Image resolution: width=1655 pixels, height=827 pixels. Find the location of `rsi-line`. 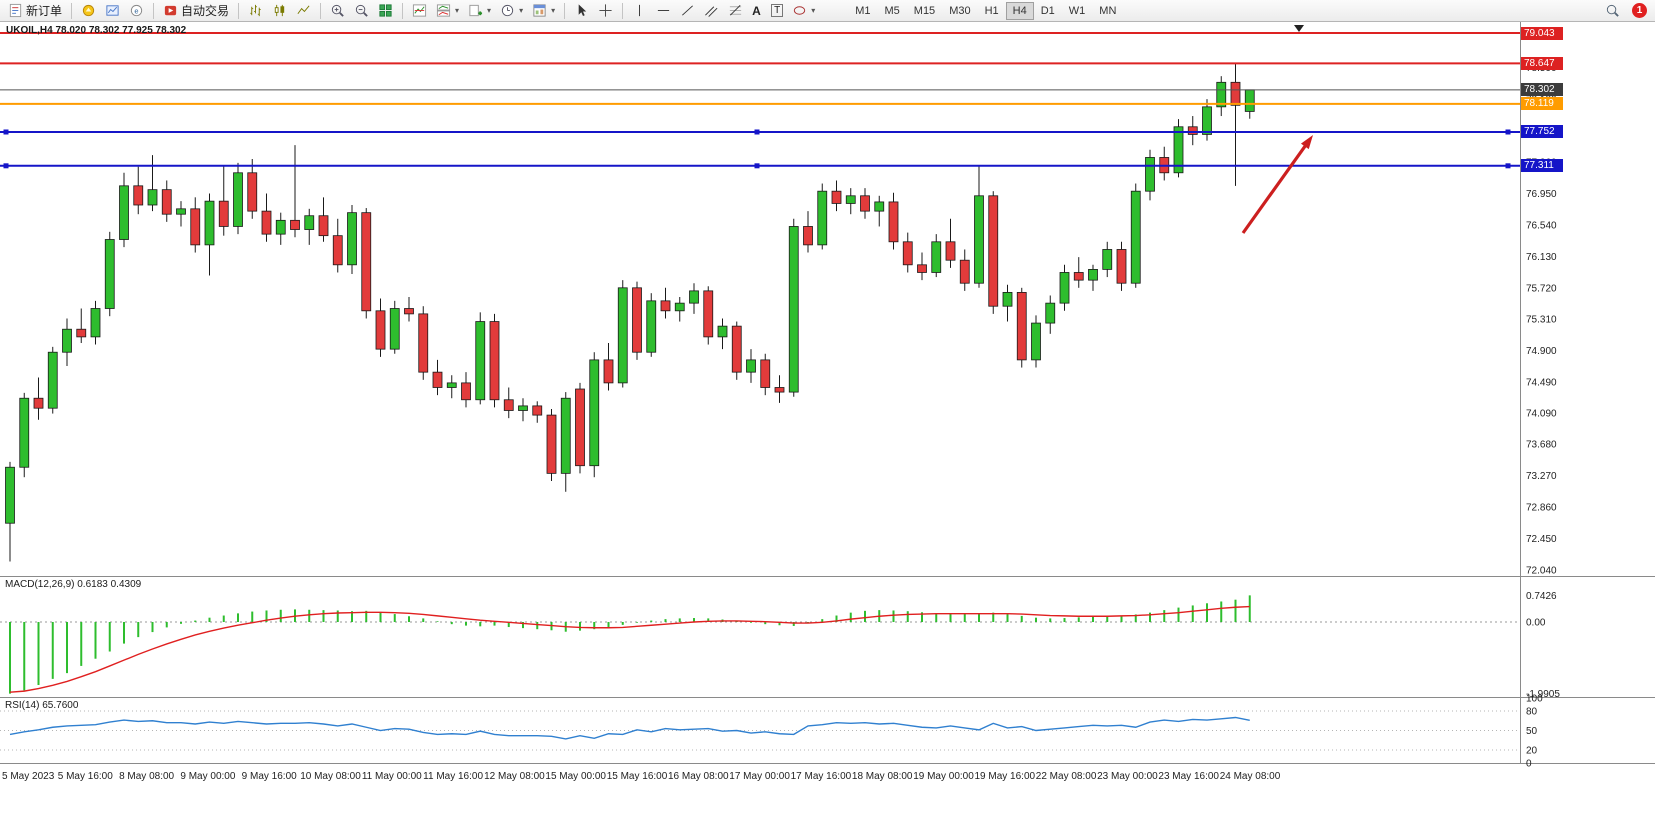

rsi-line is located at coordinates (629, 728).